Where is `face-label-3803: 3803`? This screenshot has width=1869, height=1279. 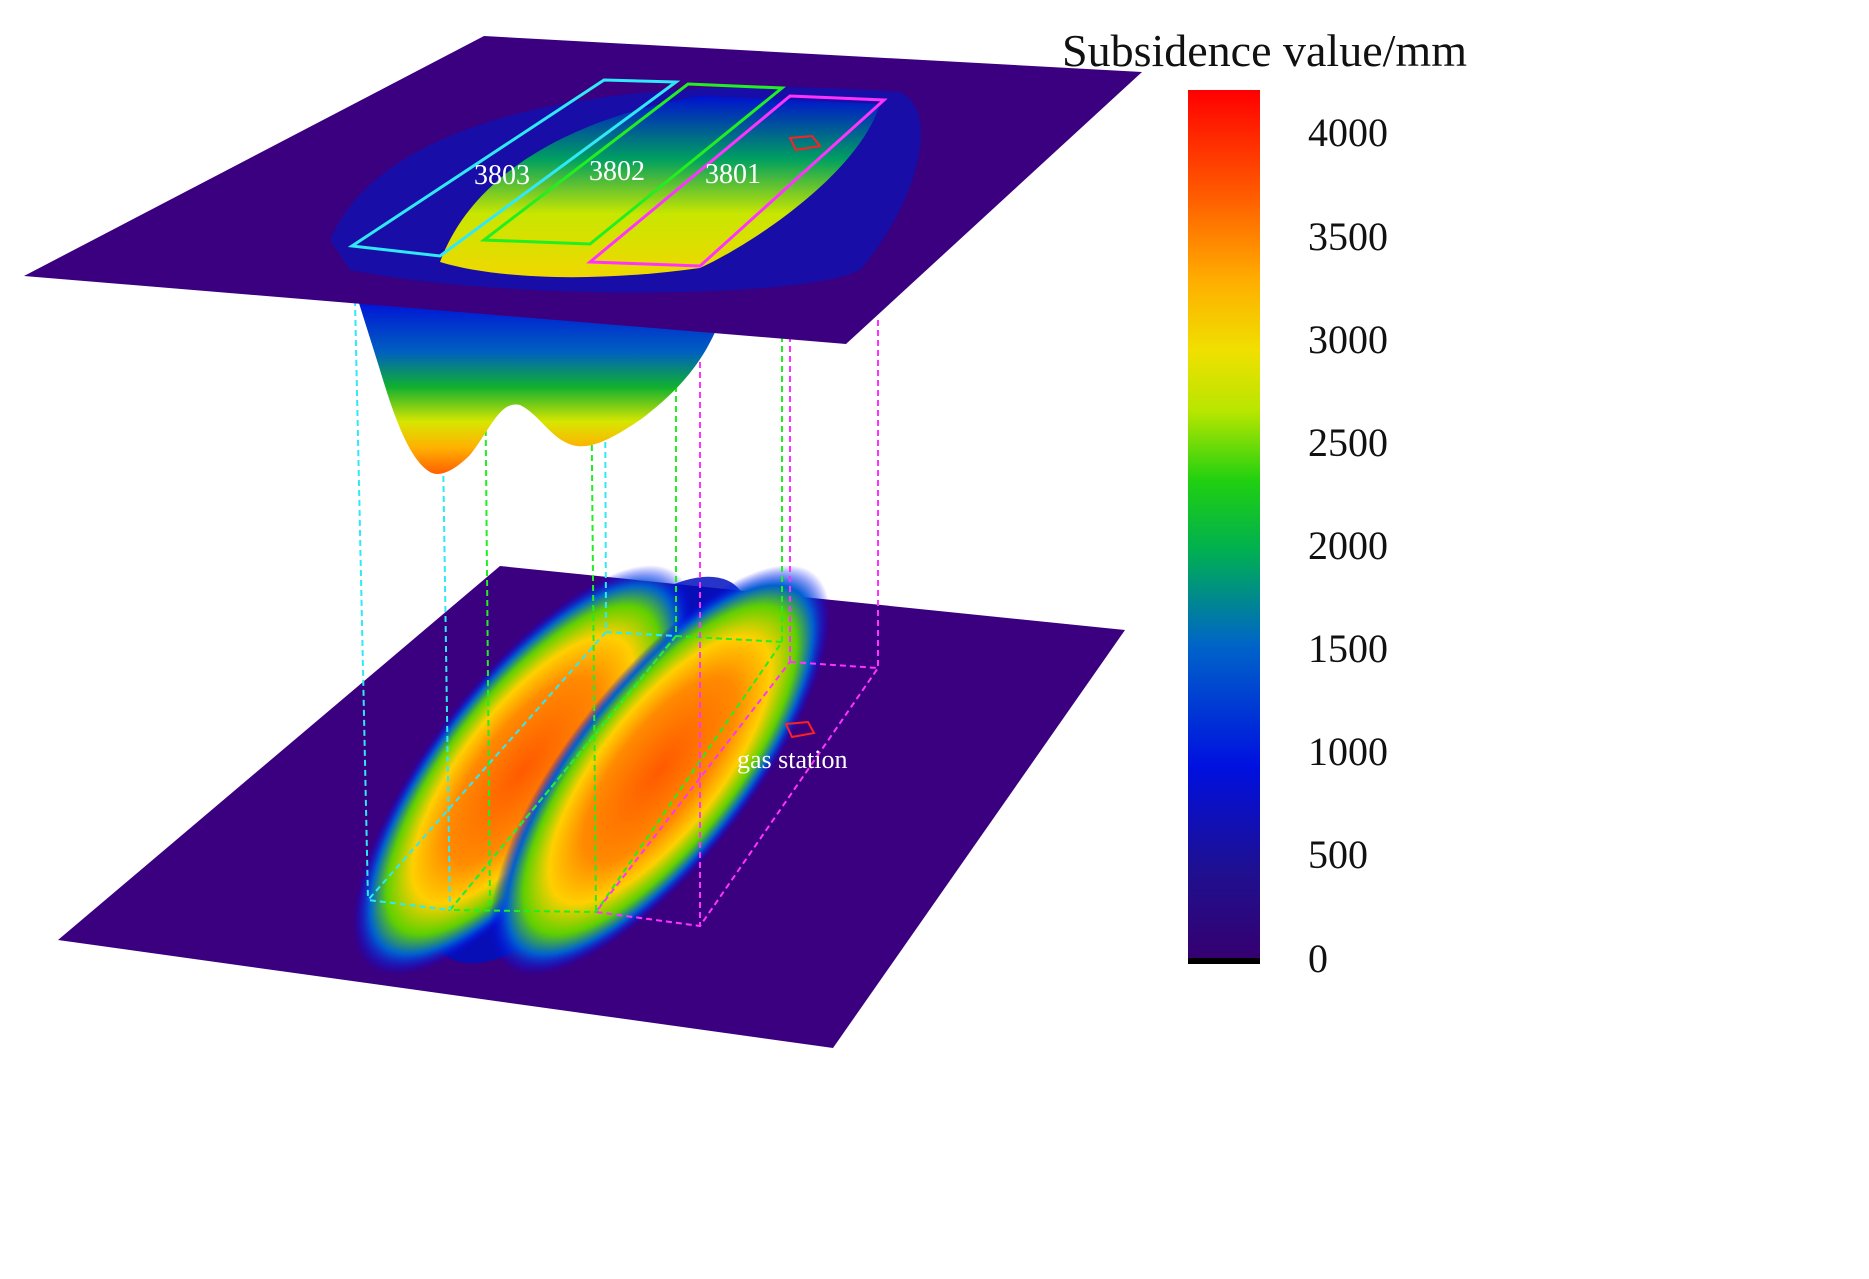
face-label-3803: 3803 is located at coordinates (502, 175).